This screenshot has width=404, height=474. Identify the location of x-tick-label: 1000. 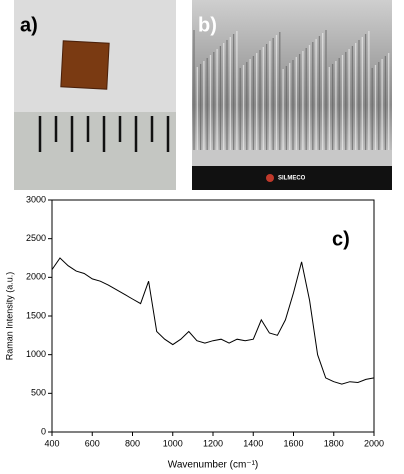
(173, 443).